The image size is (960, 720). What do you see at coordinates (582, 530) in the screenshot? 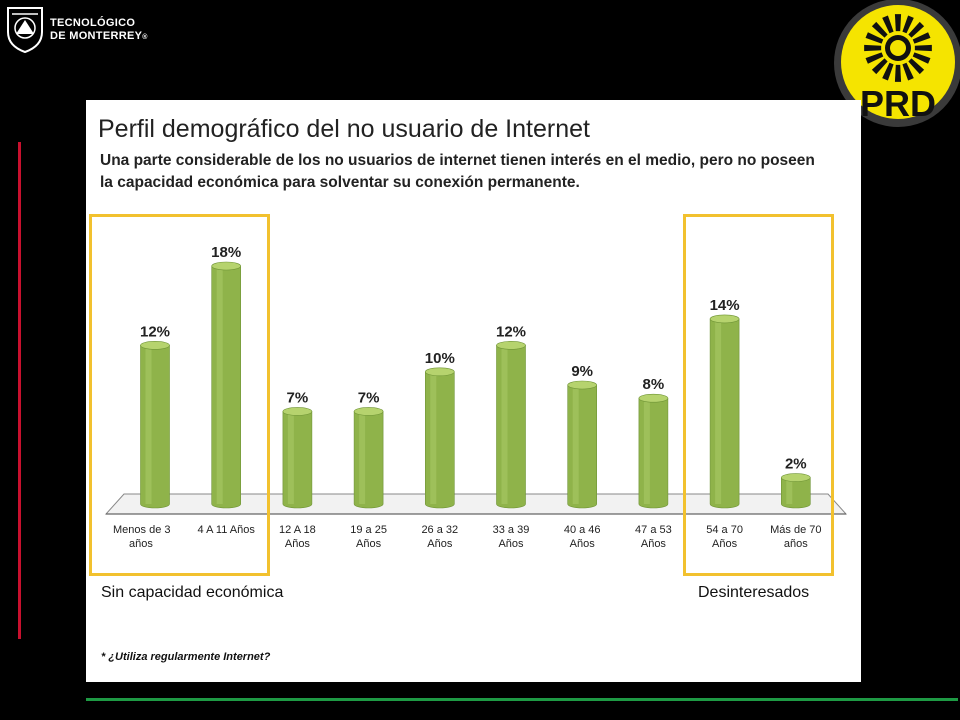
I see `category-label: 40 a 46` at bounding box center [582, 530].